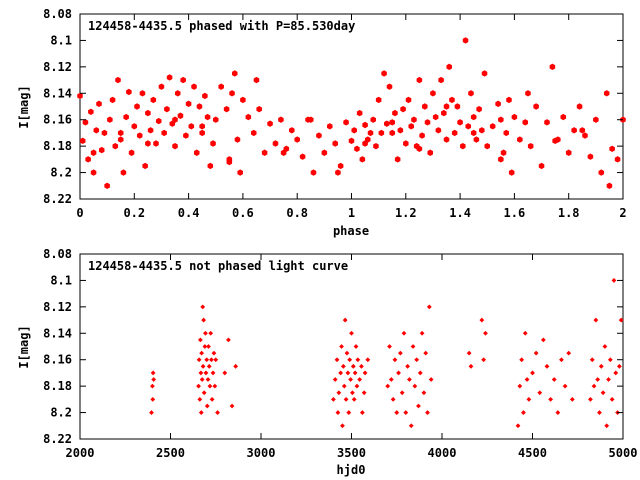 The height and width of the screenshot is (480, 640). I want to click on y-tick-label: 8.2, so click(61, 413).